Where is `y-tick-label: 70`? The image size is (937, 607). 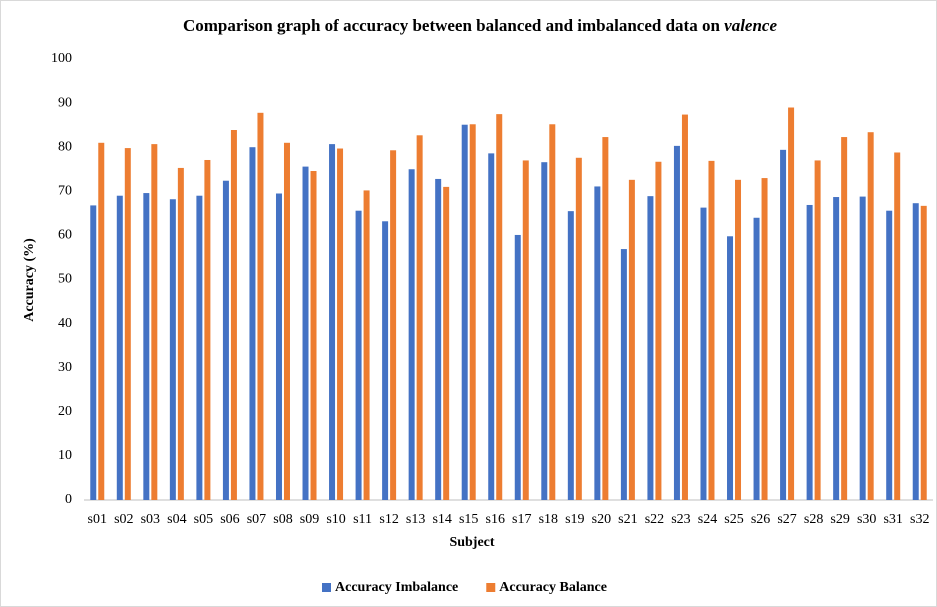 y-tick-label: 70 is located at coordinates (65, 191).